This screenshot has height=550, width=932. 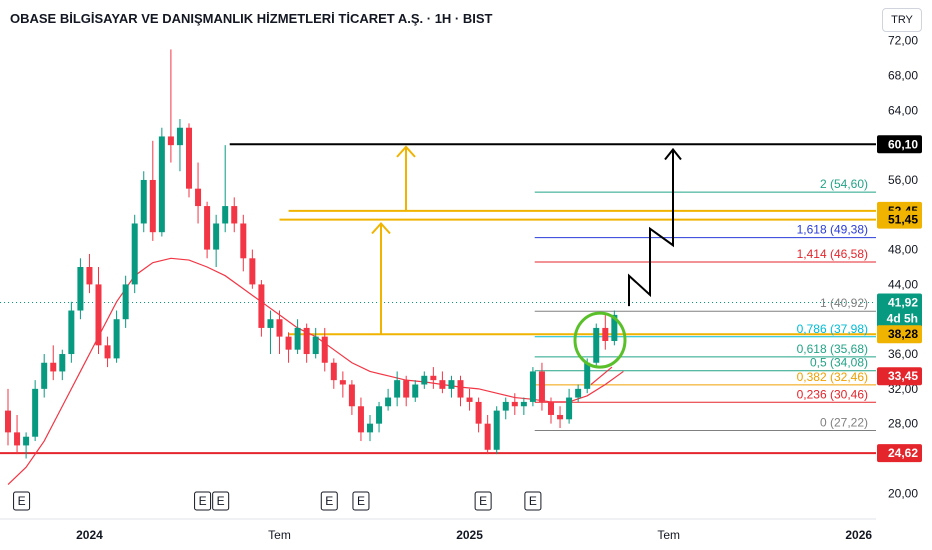 I want to click on y-tick-label-10: 20,00, so click(x=903, y=493).